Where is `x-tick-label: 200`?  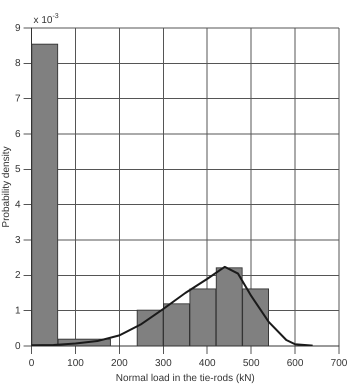
x-tick-label: 200 is located at coordinates (119, 363).